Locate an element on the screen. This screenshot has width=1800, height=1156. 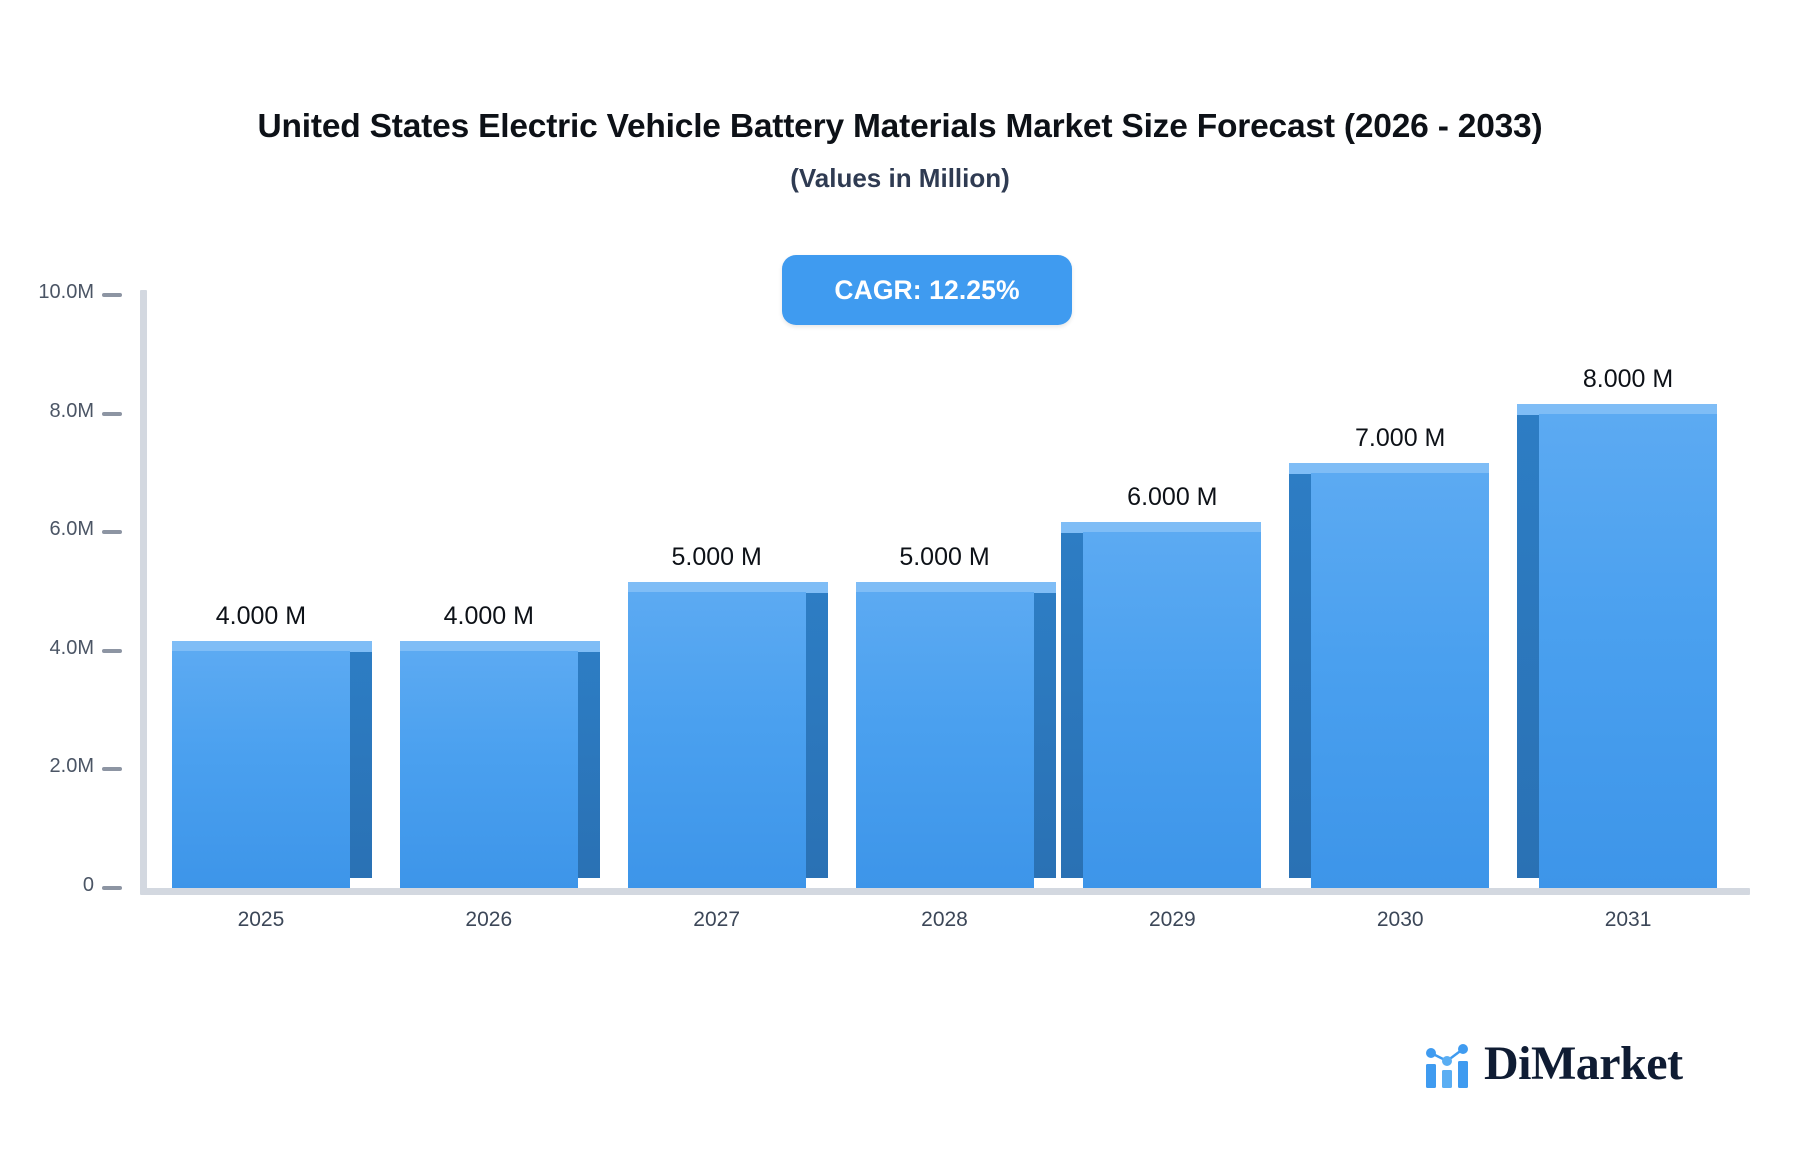
bar-2026: 4.000 M is located at coordinates (499, 745).